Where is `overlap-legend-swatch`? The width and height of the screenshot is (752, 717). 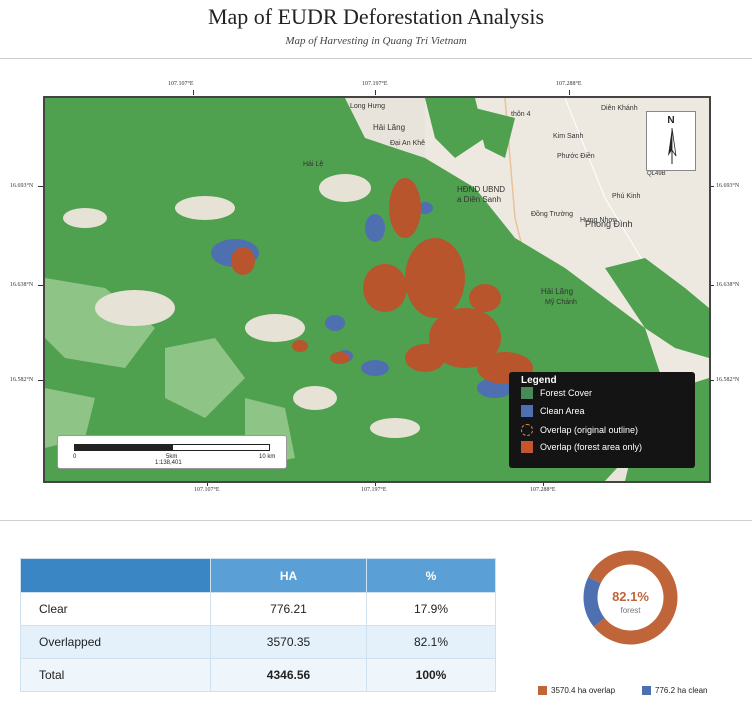 overlap-legend-swatch is located at coordinates (542, 690).